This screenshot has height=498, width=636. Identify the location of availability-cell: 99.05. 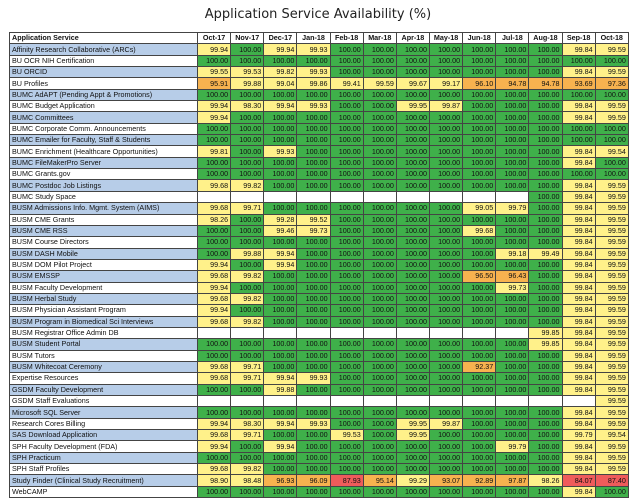
(479, 208).